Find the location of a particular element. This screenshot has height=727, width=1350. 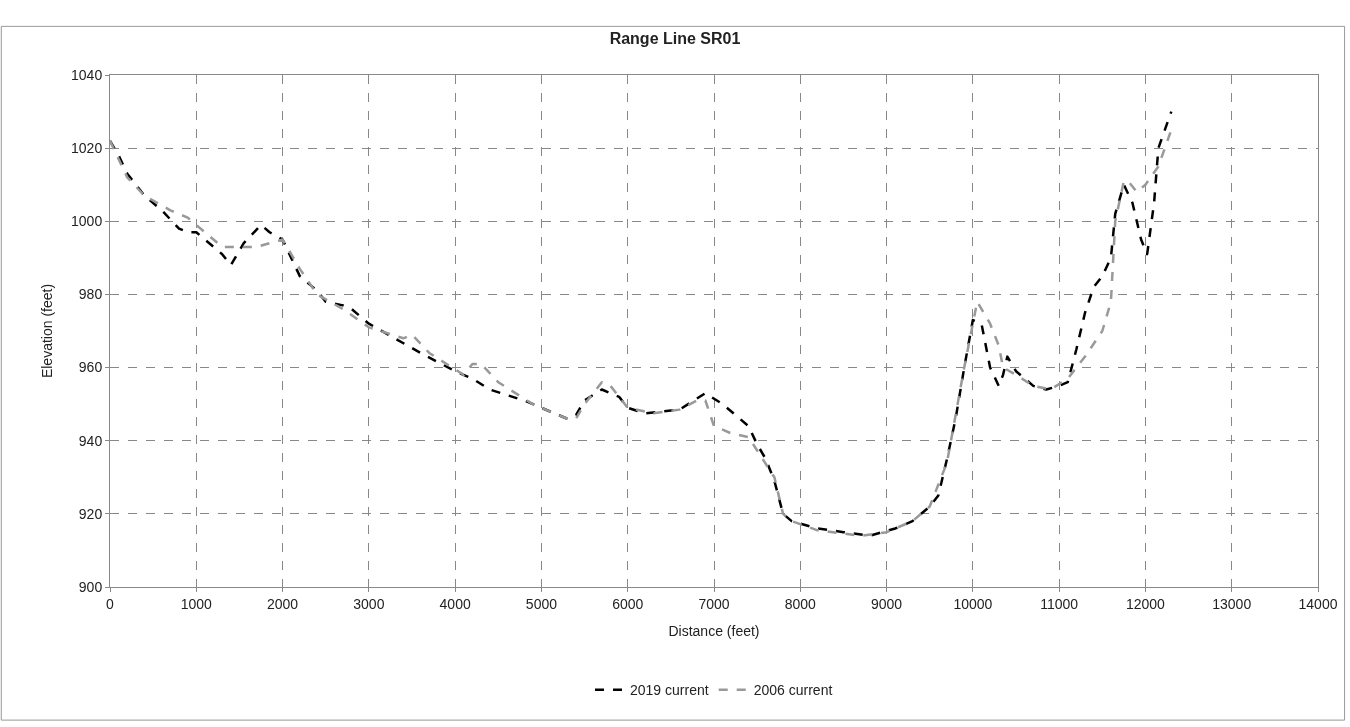

y-tick-label: 1040 is located at coordinates (87, 74).